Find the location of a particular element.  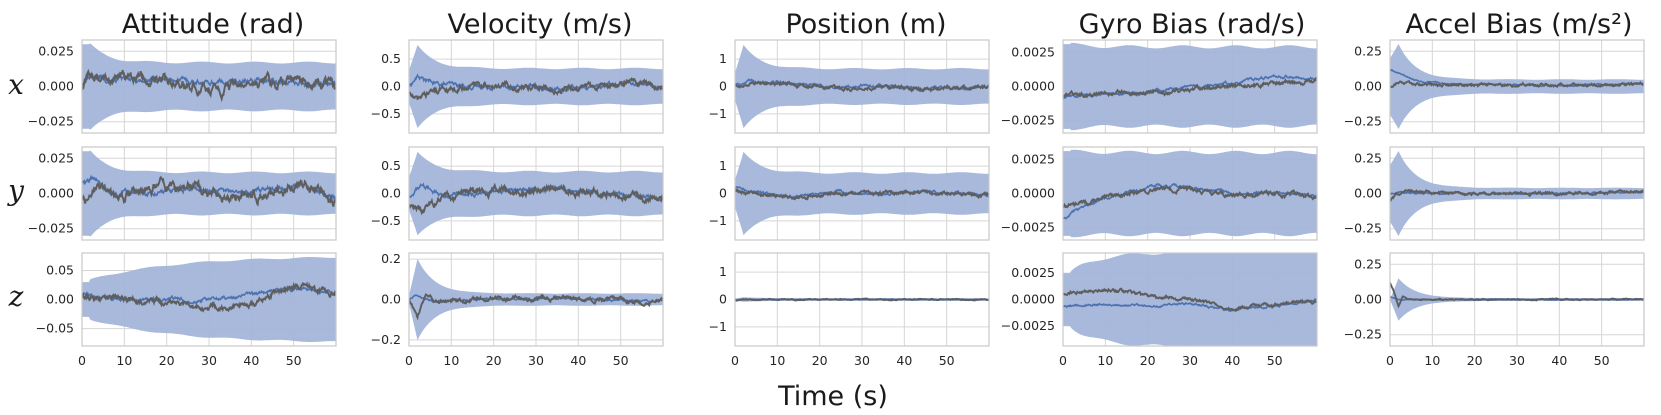

y-tick-label: −0.05 is located at coordinates (55, 328).